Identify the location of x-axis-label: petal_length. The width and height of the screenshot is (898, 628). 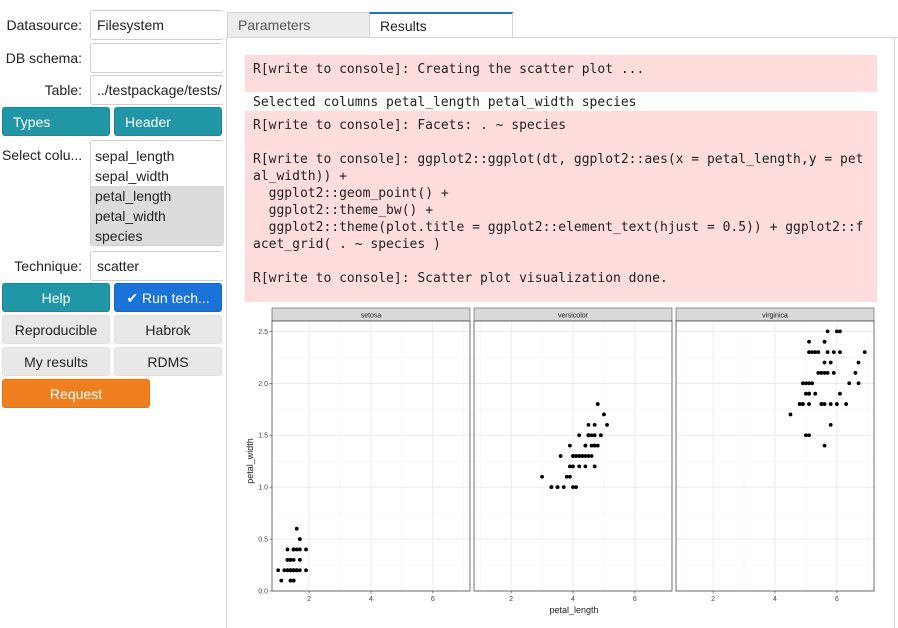
(573, 610).